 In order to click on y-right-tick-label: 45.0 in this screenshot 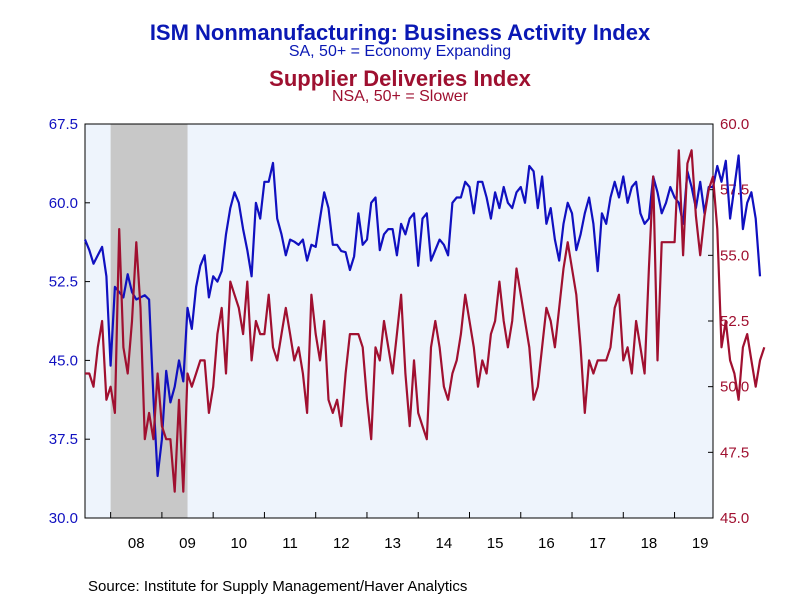, I will do `click(734, 518)`.